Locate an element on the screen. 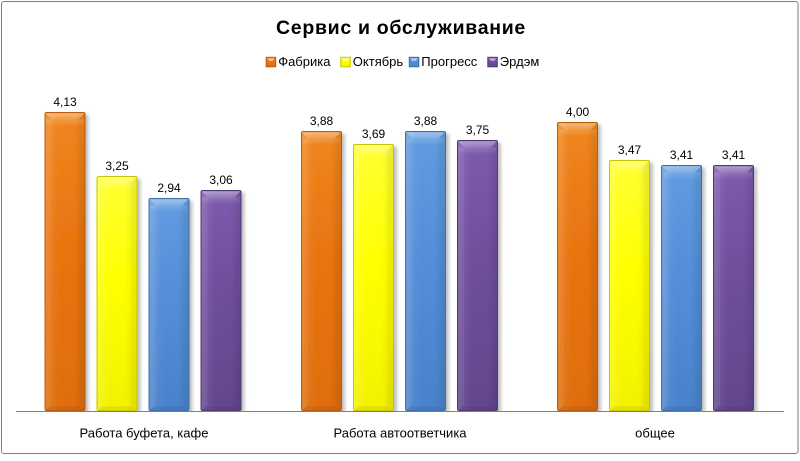  svg-text: 4,00 is located at coordinates (578, 112).